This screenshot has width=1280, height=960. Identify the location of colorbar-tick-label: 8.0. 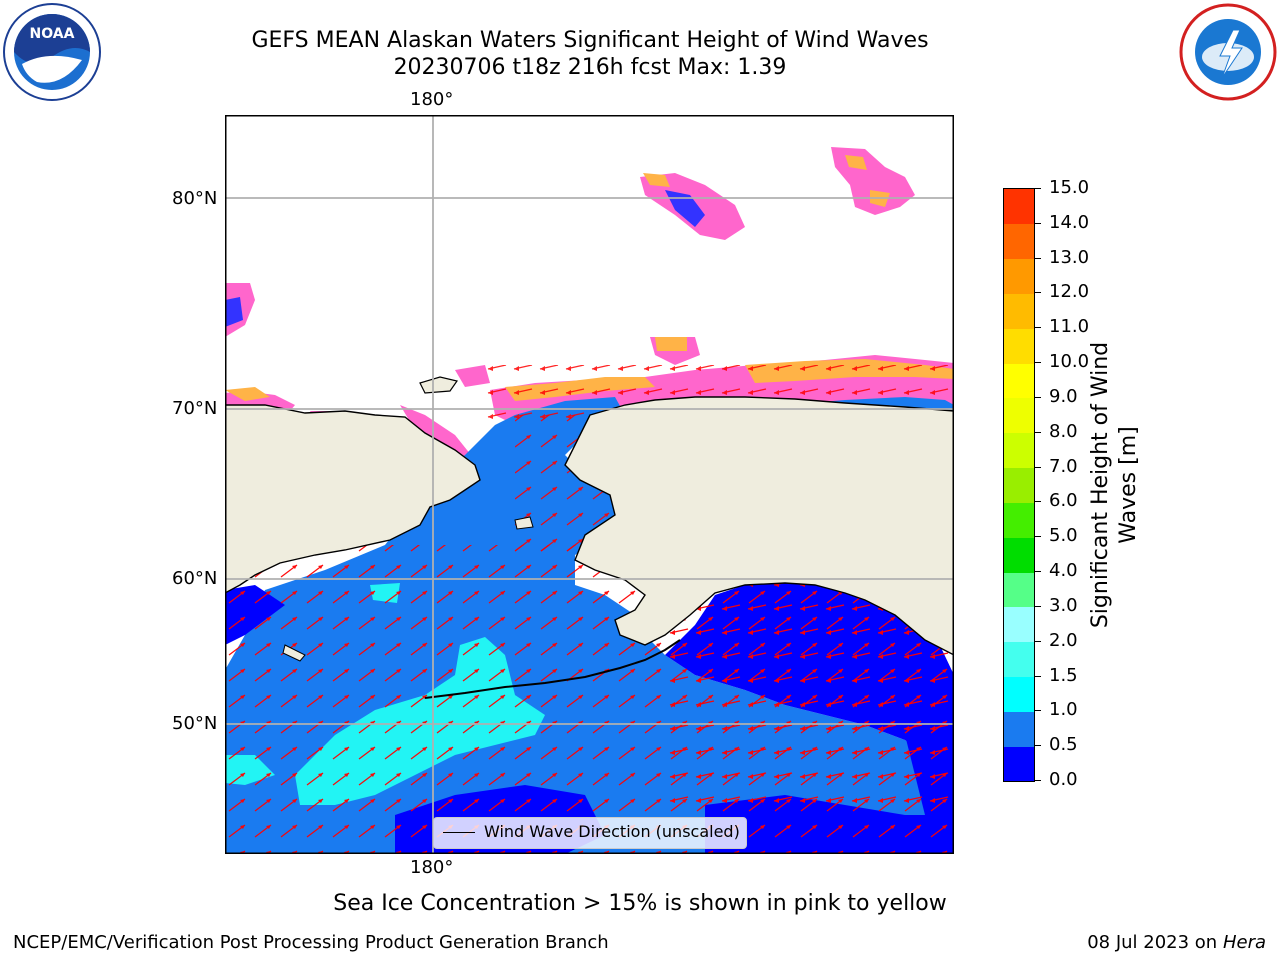
(1063, 431).